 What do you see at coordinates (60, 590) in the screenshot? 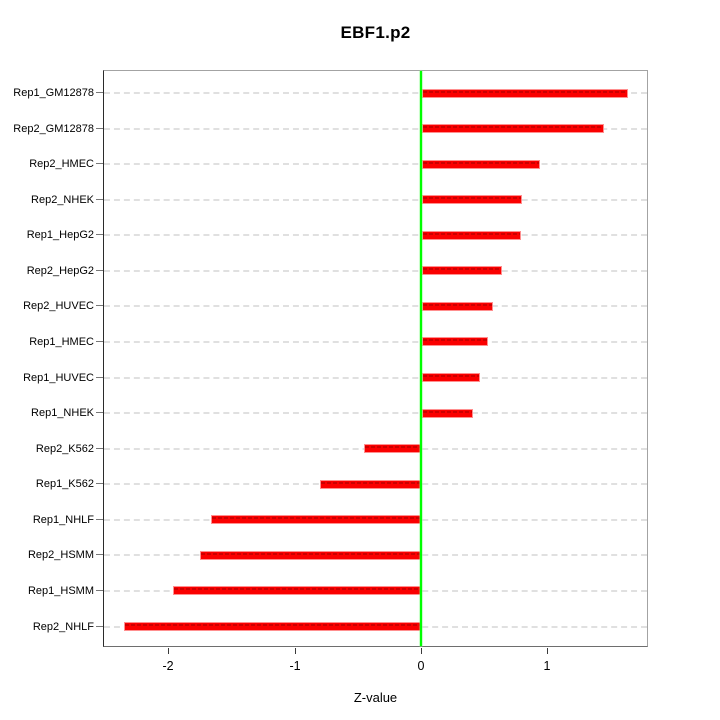
I see `y-axis-label-Rep1_HSMM: Rep1_HSMM` at bounding box center [60, 590].